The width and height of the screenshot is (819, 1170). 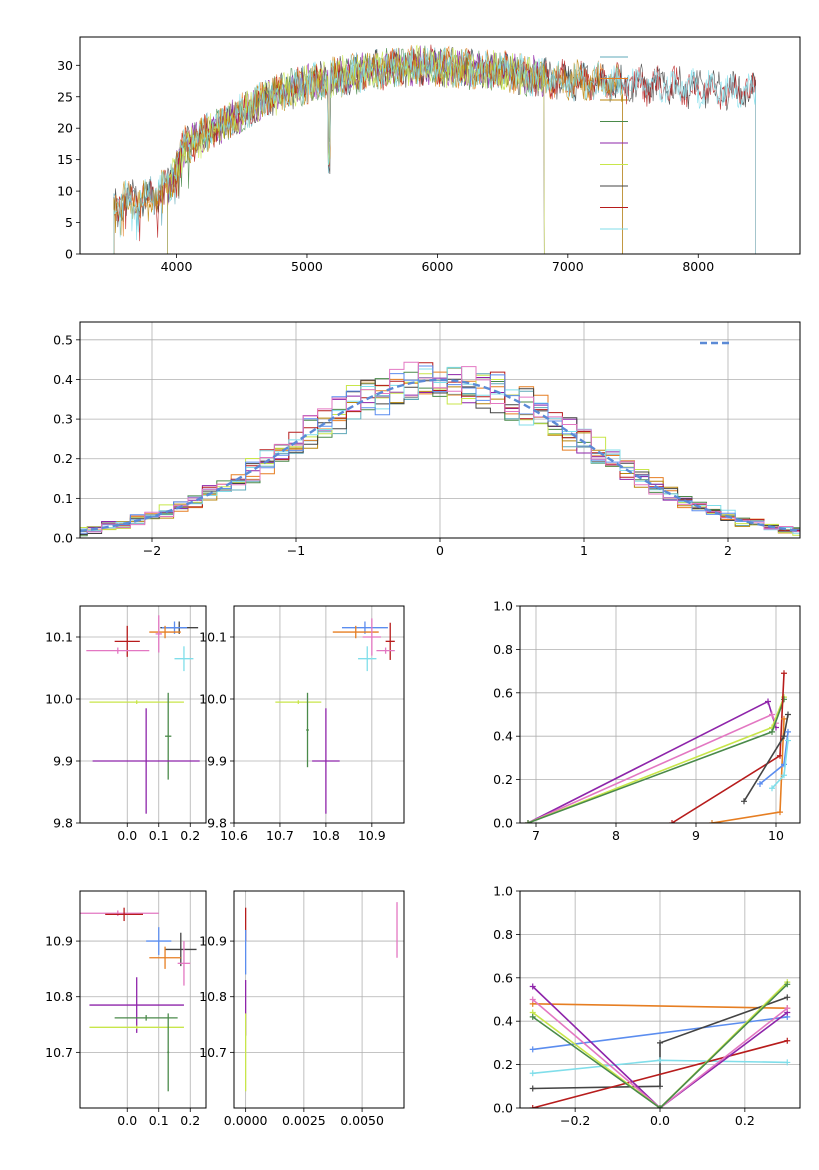 I want to click on x-tick-label: 6000, so click(x=437, y=266).